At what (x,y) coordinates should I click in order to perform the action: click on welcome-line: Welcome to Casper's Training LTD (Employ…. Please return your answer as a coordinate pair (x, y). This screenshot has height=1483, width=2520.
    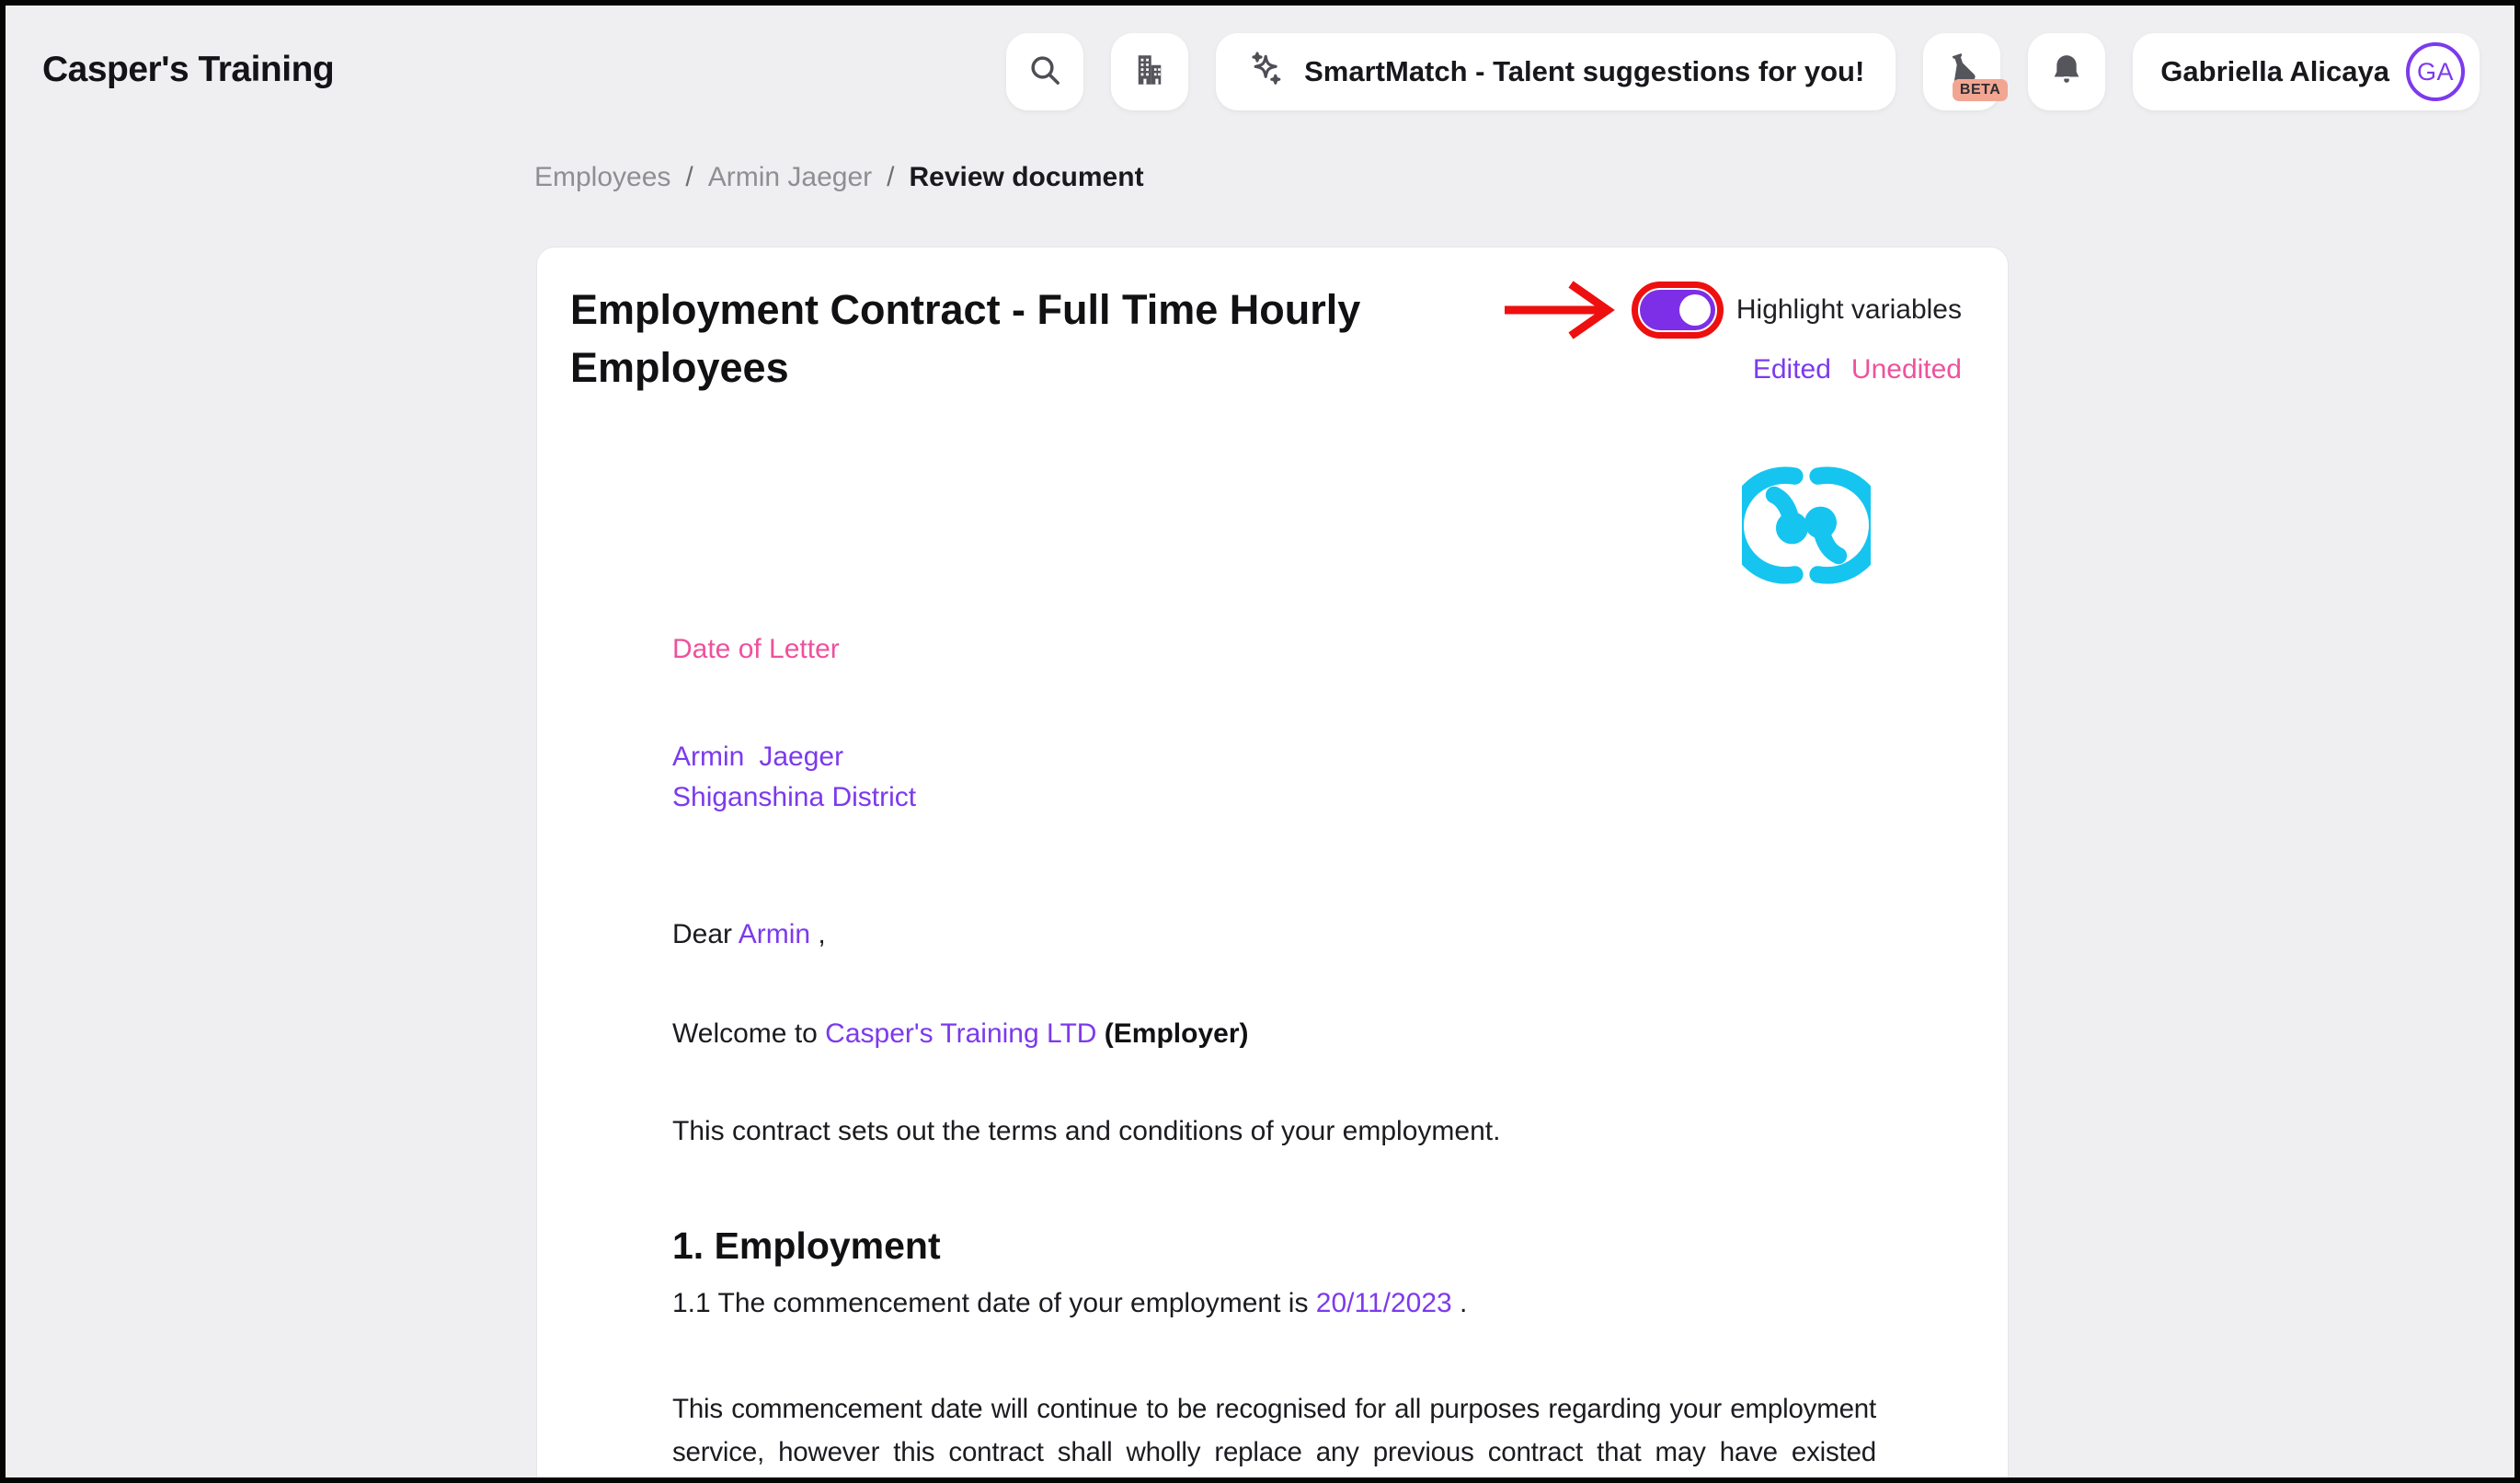
    Looking at the image, I should click on (1274, 1034).